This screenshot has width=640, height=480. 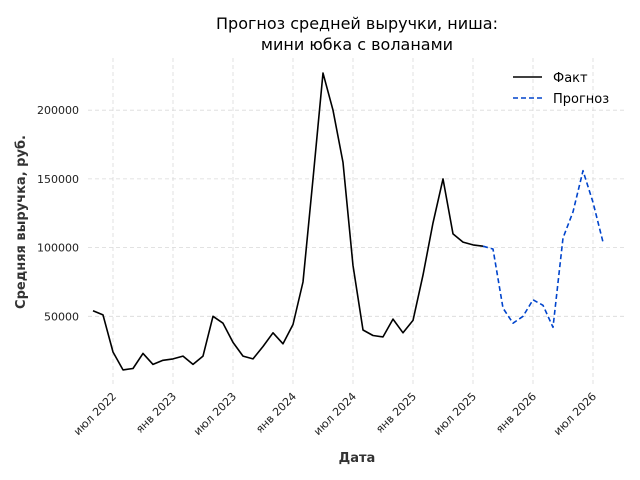 I want to click on y-axis-ticks: 50000 100000 150000 200000, so click(x=58, y=213).